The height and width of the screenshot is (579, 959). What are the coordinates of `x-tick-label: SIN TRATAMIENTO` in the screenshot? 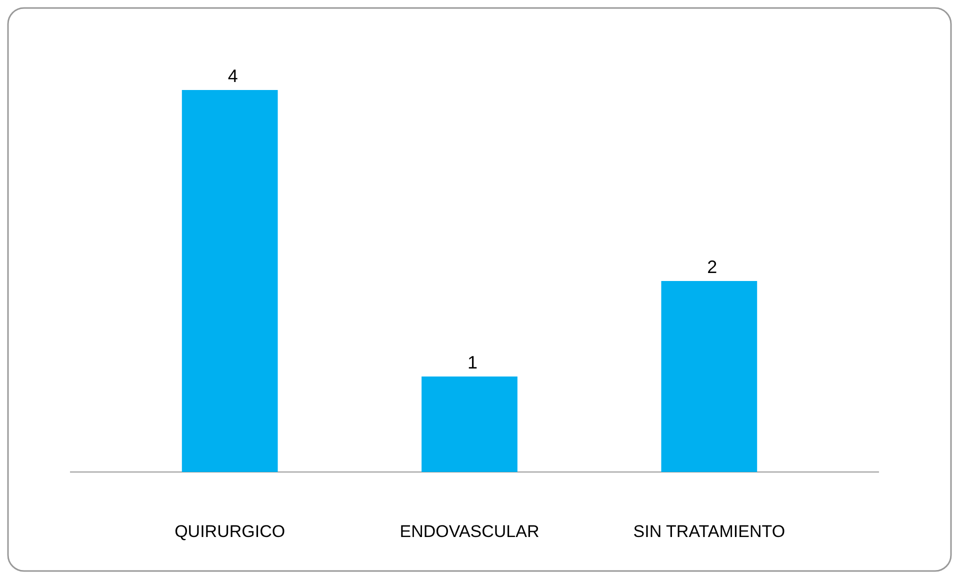 It's located at (709, 531).